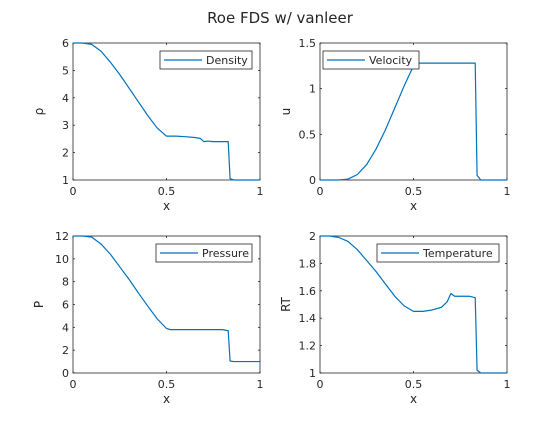  What do you see at coordinates (39, 112) in the screenshot?
I see `y-axis-label: ρ` at bounding box center [39, 112].